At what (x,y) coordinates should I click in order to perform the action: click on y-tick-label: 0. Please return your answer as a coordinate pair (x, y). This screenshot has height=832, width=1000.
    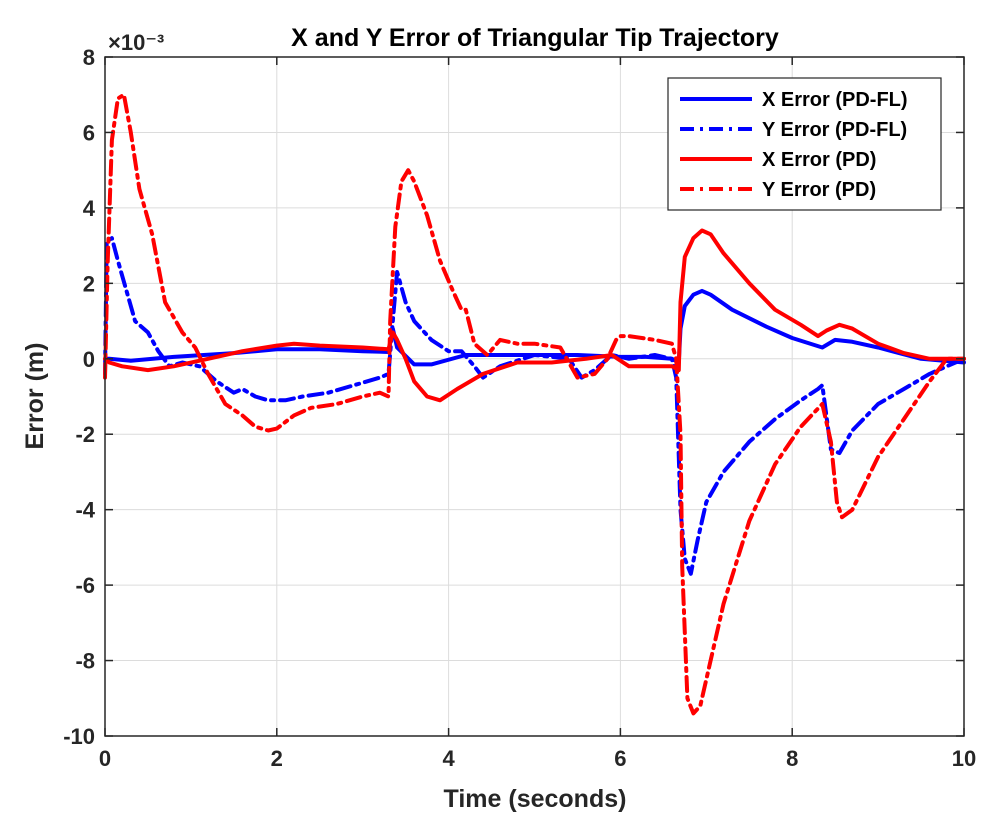
    Looking at the image, I should click on (89, 359).